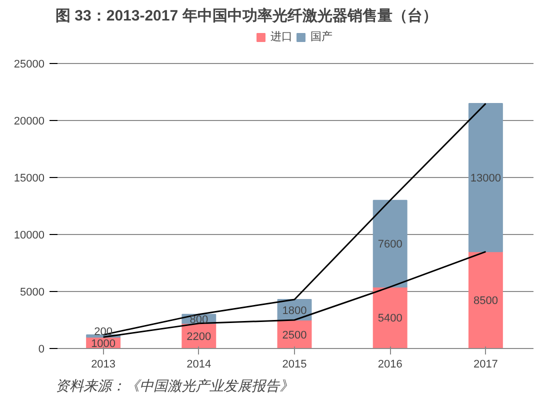  Describe the element at coordinates (294, 310) in the screenshot. I see `data-label: 1800` at that location.